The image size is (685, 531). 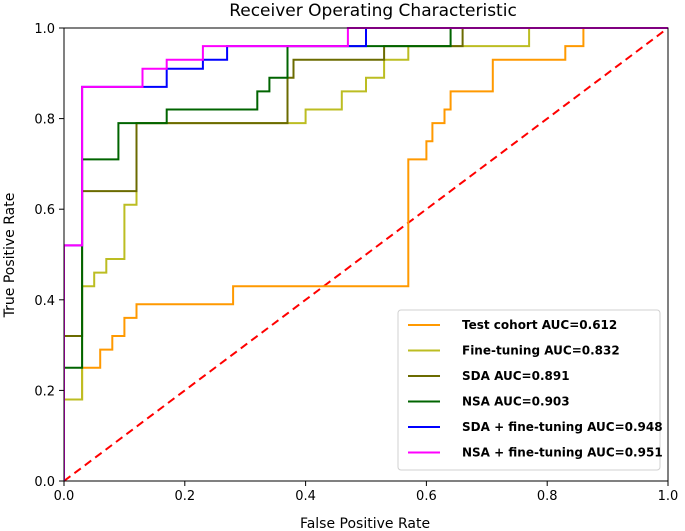 I want to click on x-tick-label: 0.4, so click(x=305, y=496).